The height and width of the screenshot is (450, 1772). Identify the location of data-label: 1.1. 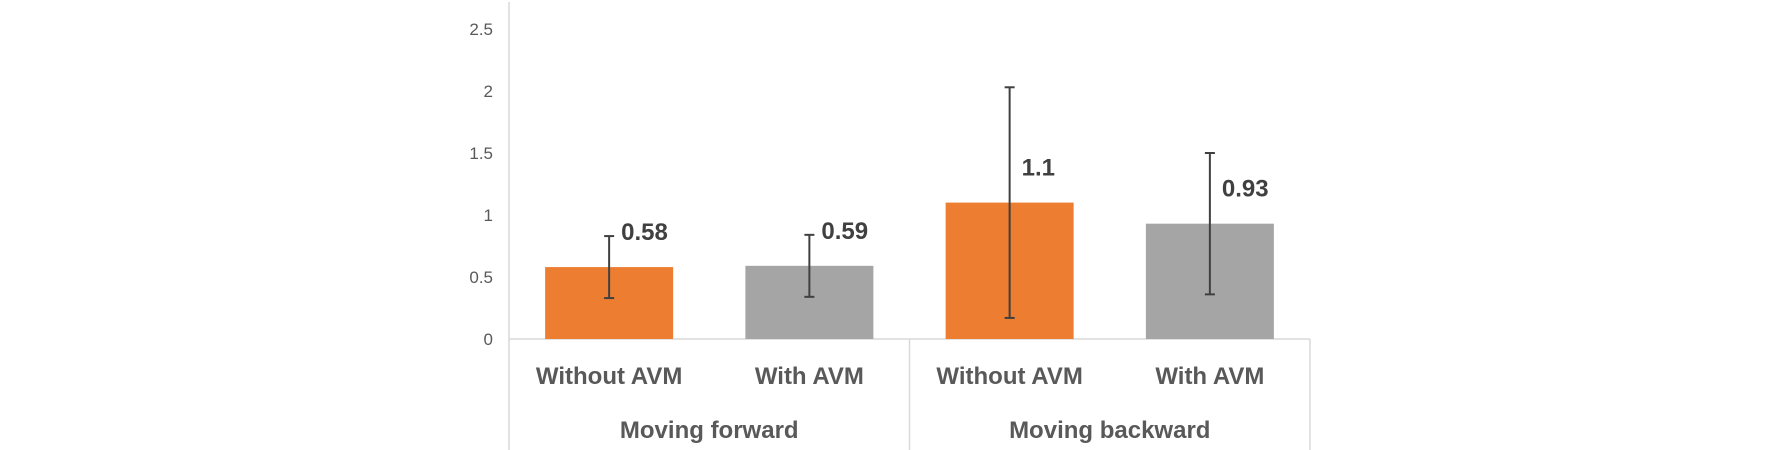
(1038, 168).